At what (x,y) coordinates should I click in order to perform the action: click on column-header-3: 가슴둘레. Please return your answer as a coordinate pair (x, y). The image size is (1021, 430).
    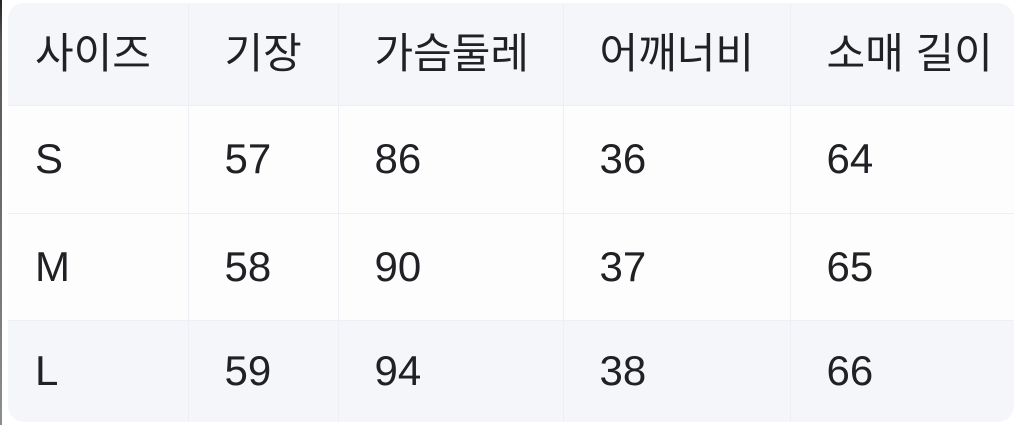
    Looking at the image, I should click on (450, 54).